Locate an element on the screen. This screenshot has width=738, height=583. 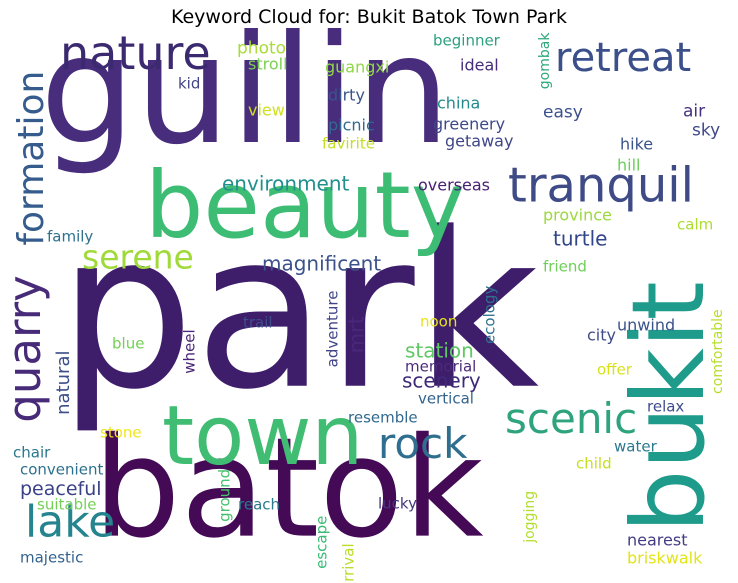
word-guangxi: guangxi is located at coordinates (357, 66).